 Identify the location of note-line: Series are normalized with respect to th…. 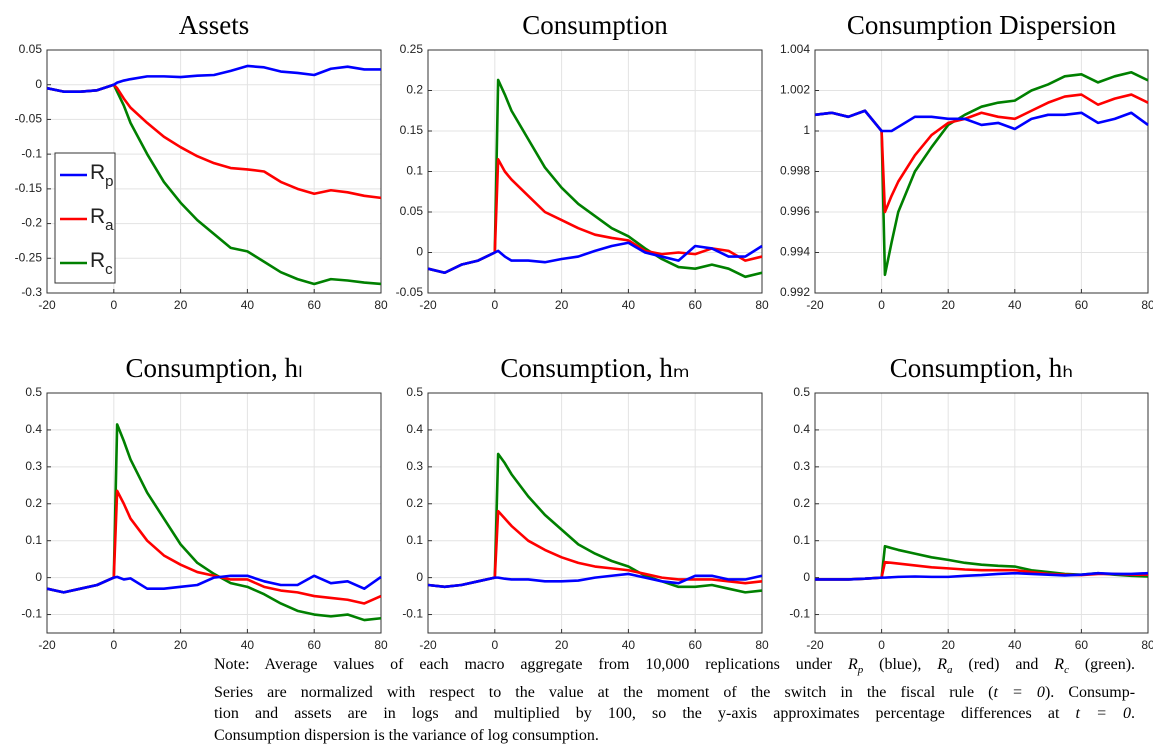
(674, 693).